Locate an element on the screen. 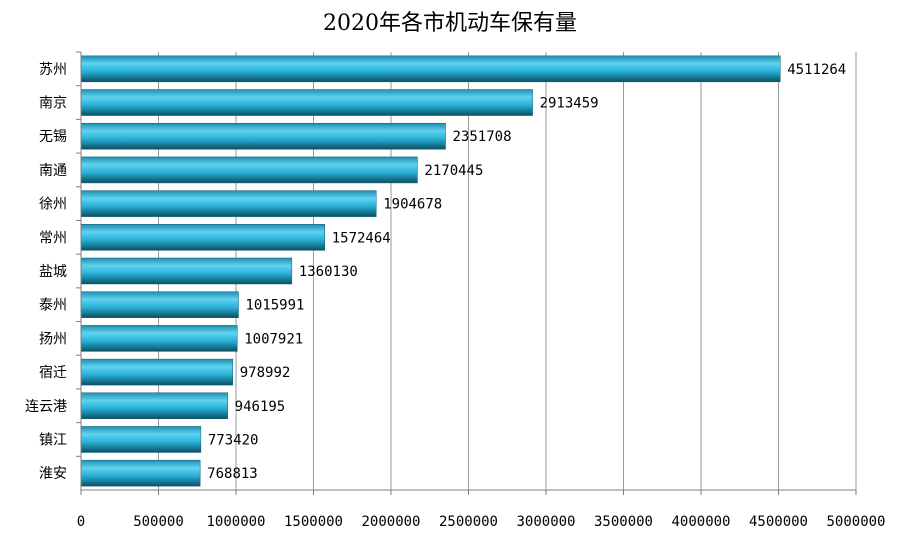 Image resolution: width=900 pixels, height=559 pixels. category-label: 镇江 is located at coordinates (53, 440).